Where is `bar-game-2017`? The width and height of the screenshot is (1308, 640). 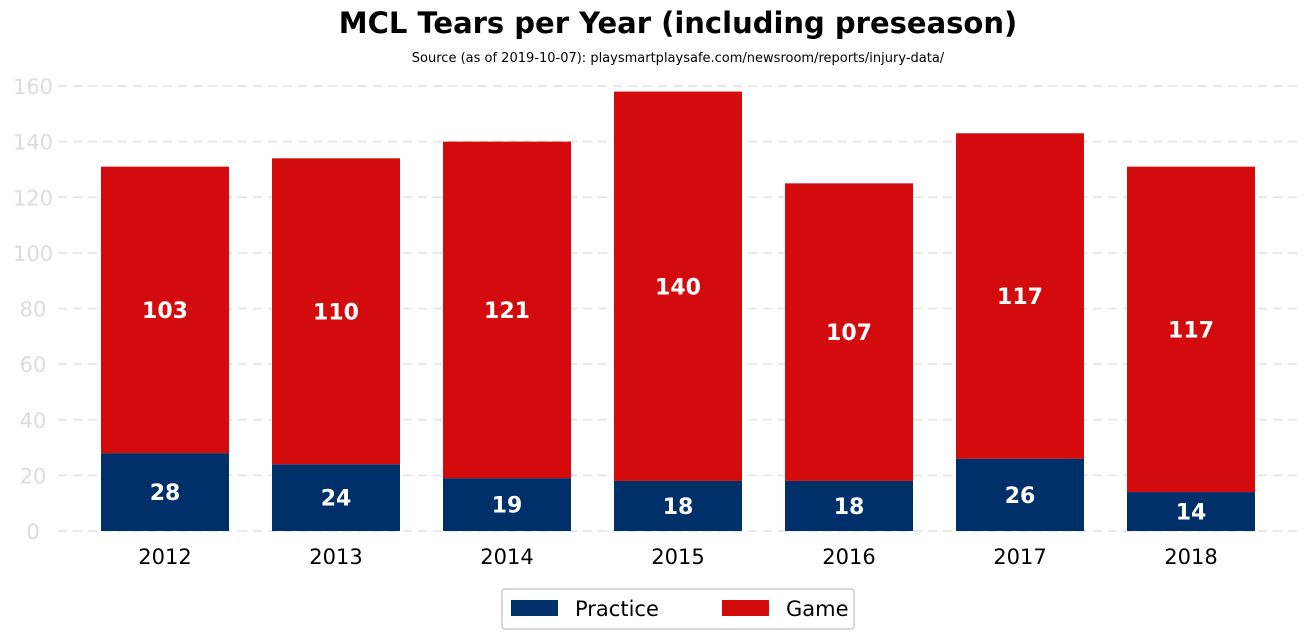
bar-game-2017 is located at coordinates (1020, 296).